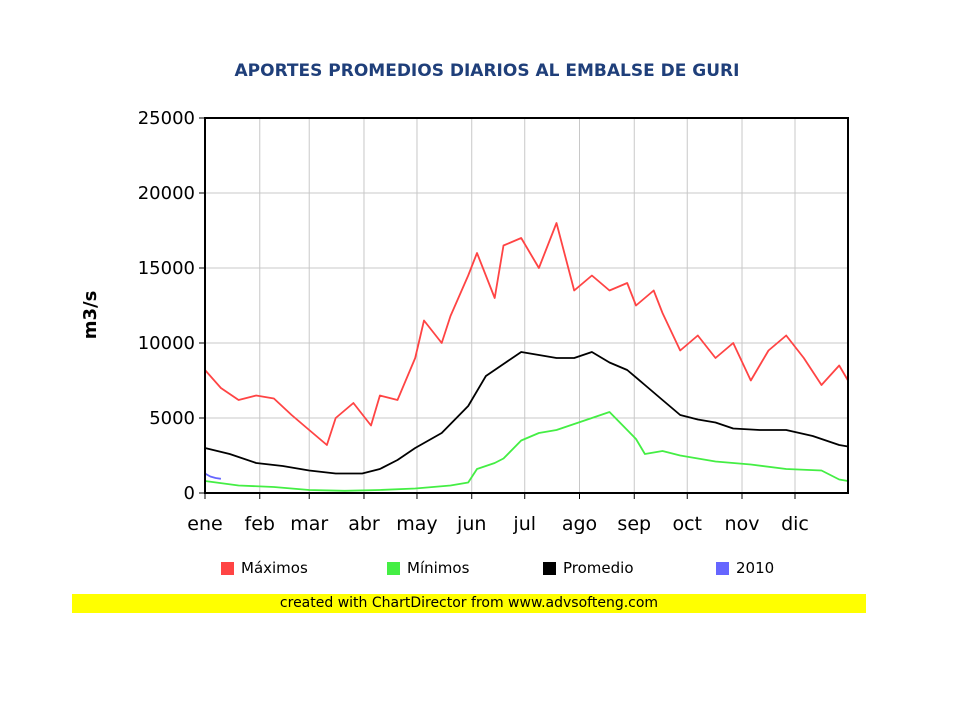  I want to click on series-line-promedio, so click(526, 413).